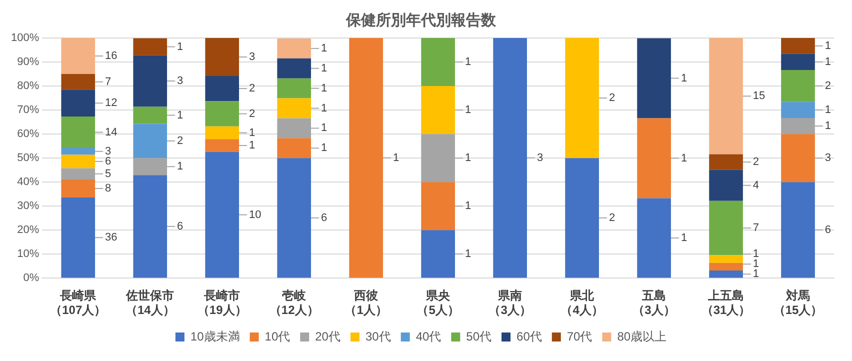 This screenshot has width=852, height=361. I want to click on annotation: 10, so click(255, 214).